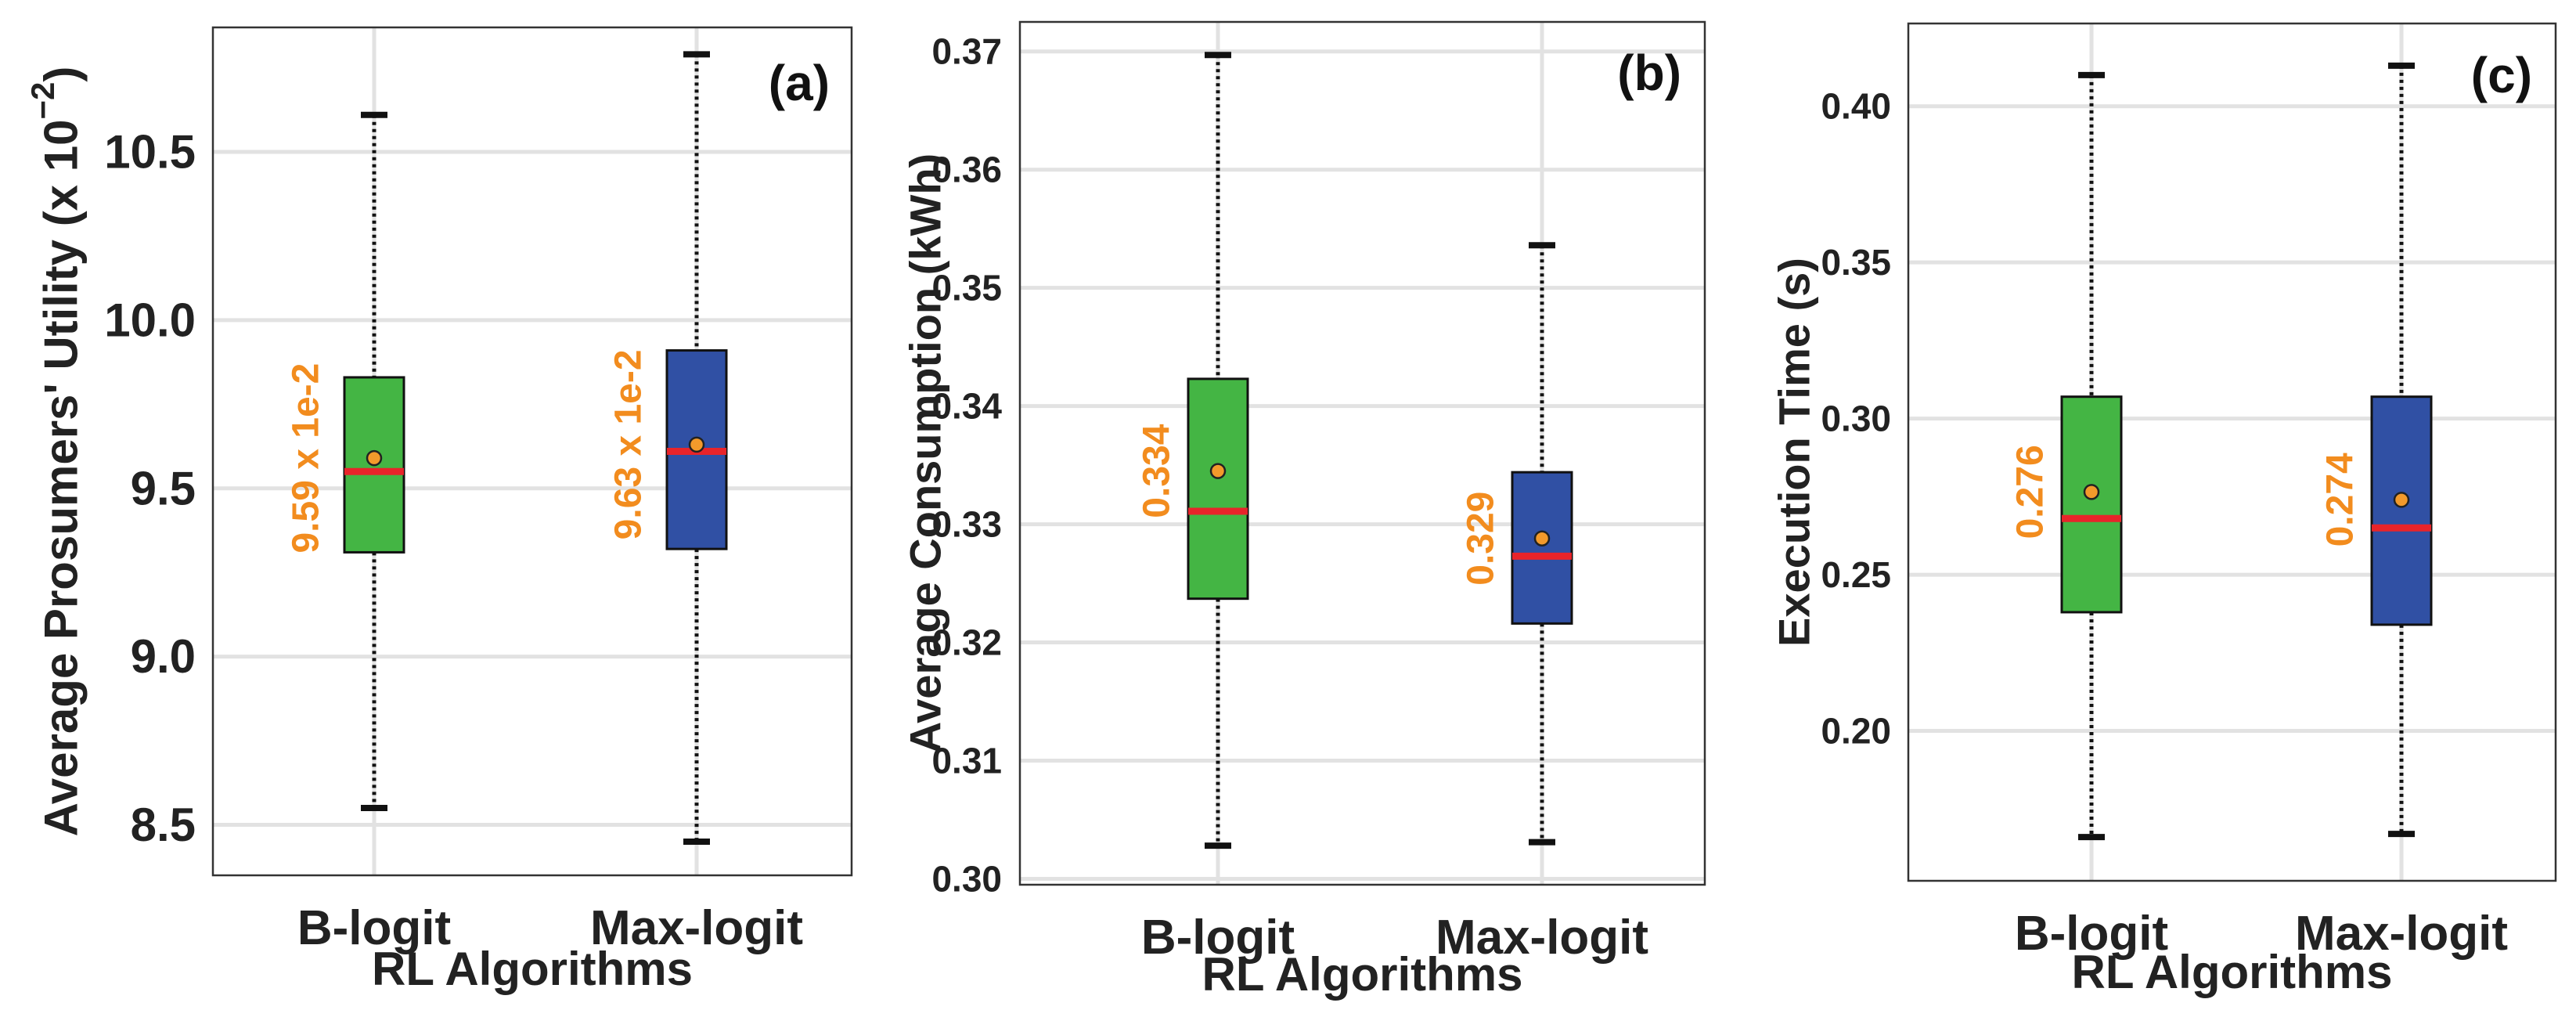 This screenshot has width=2576, height=1028. Describe the element at coordinates (966, 170) in the screenshot. I see `y-tick-label: 0.36` at that location.